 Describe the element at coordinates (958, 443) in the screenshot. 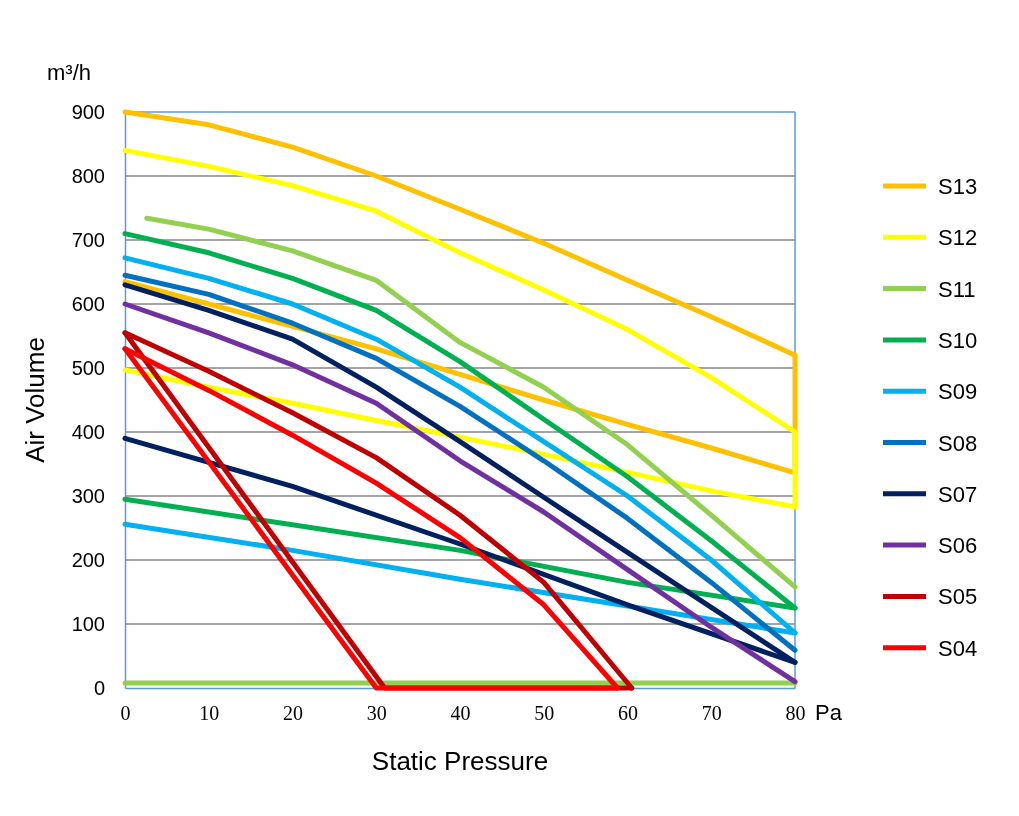

I see `legend-label: S08` at that location.